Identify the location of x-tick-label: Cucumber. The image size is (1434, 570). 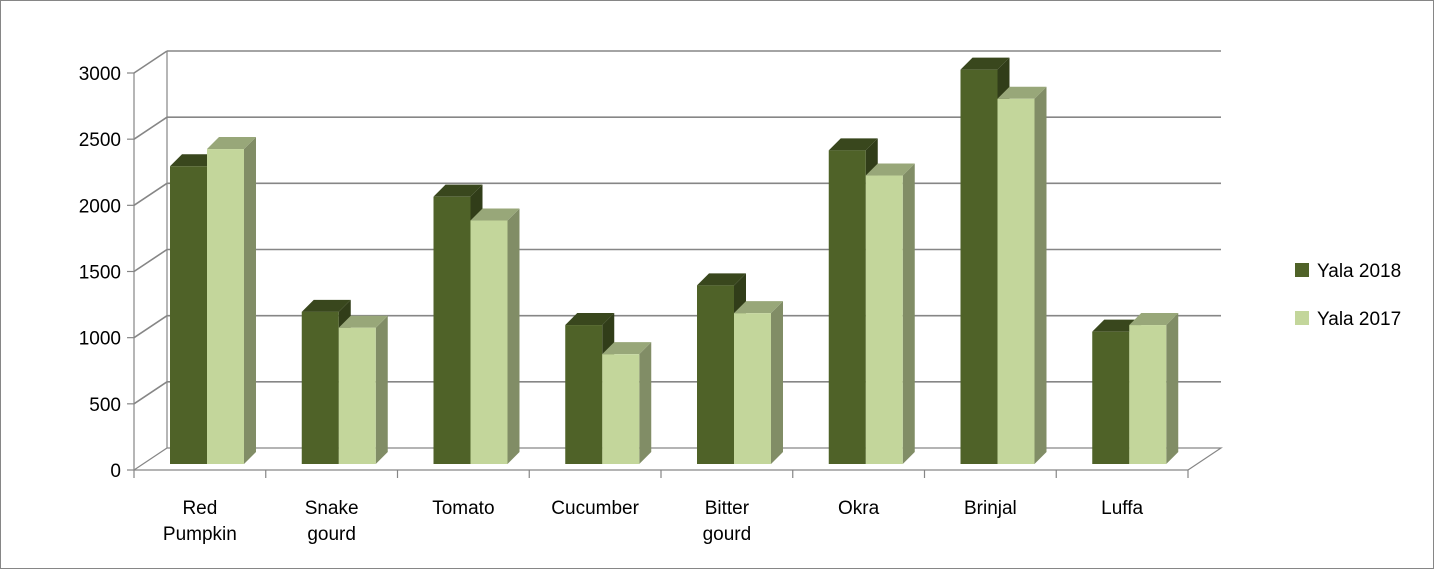
(595, 508).